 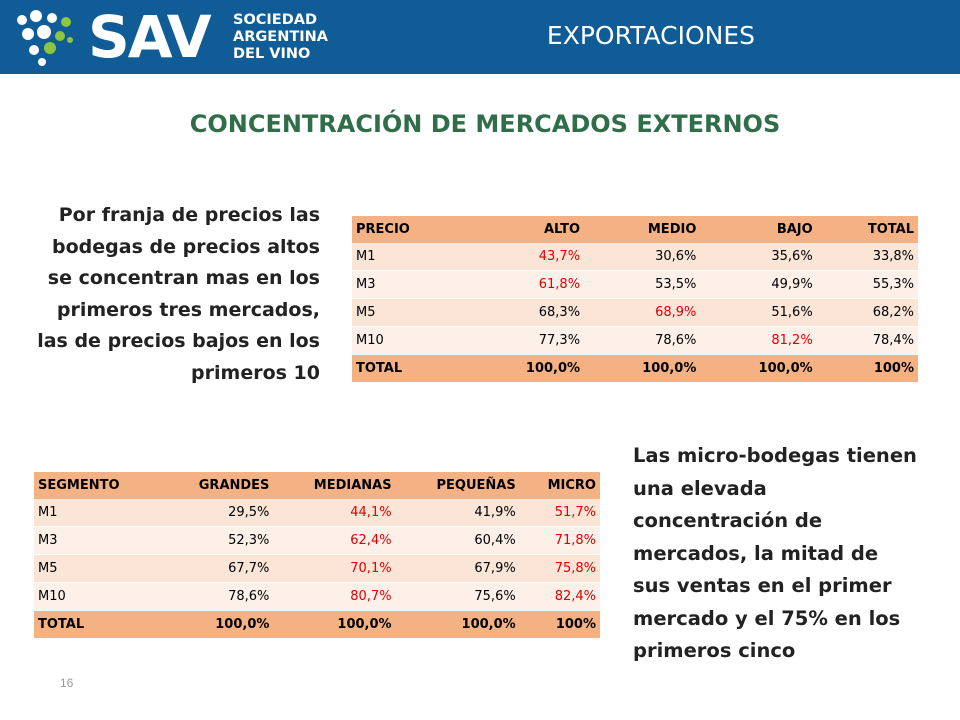 I want to click on logo-line: SOCIEDAD, so click(x=275, y=20).